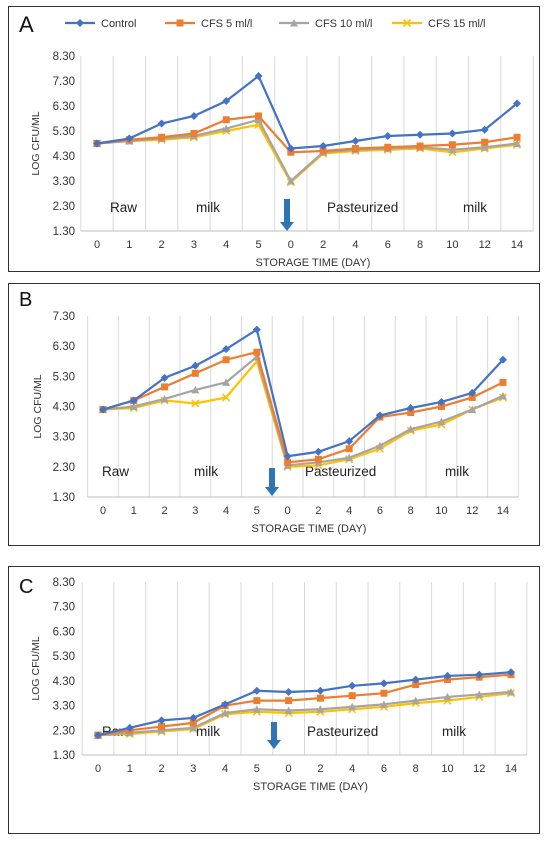 The width and height of the screenshot is (550, 841). I want to click on legend-label: Control, so click(118, 24).